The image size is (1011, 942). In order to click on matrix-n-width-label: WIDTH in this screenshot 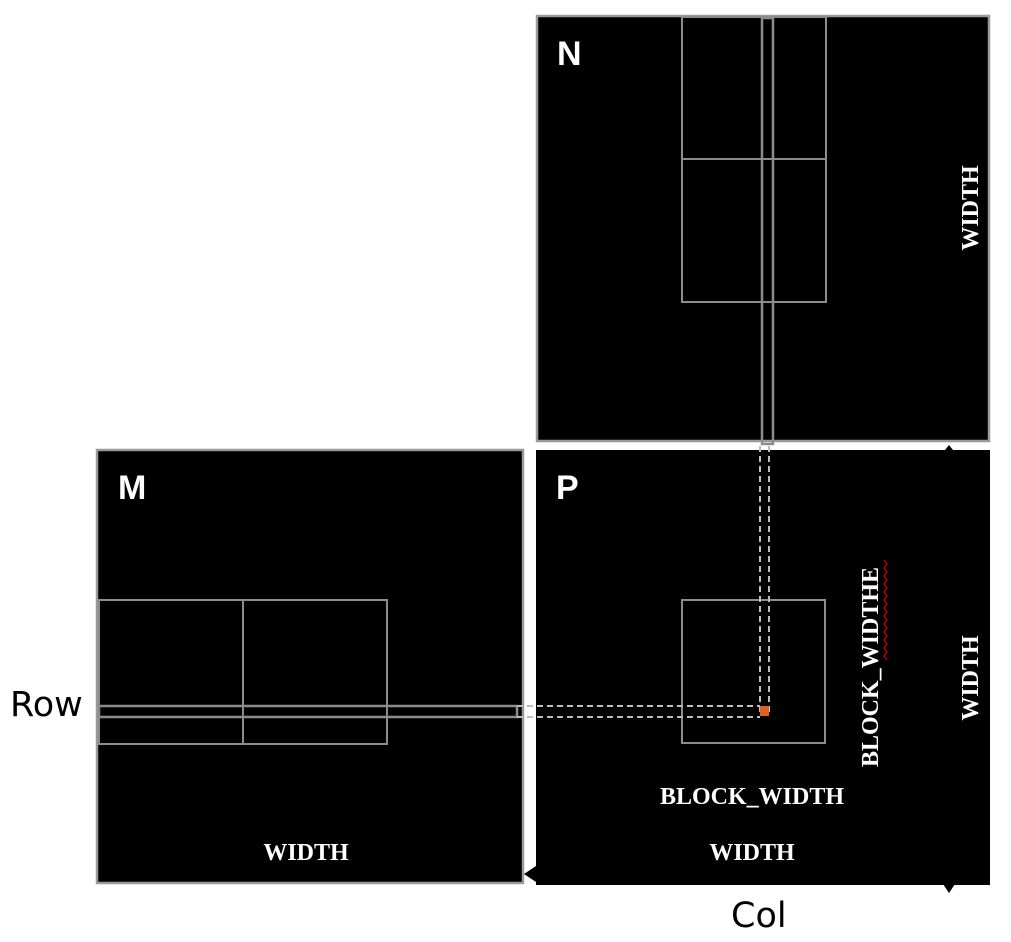, I will do `click(971, 208)`.